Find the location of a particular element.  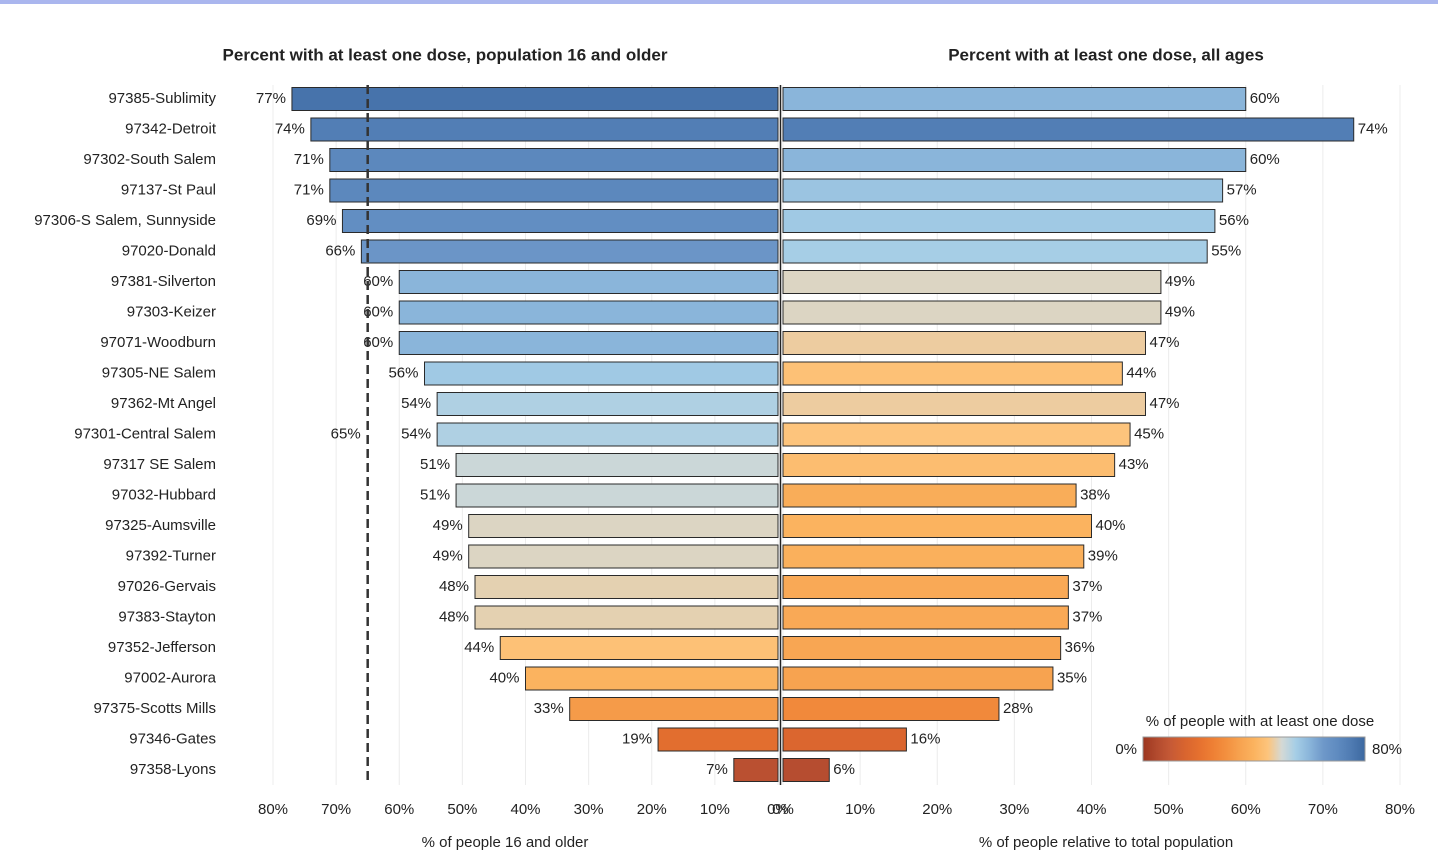

right-title: Percent with at least one dose, all ages is located at coordinates (1106, 54).